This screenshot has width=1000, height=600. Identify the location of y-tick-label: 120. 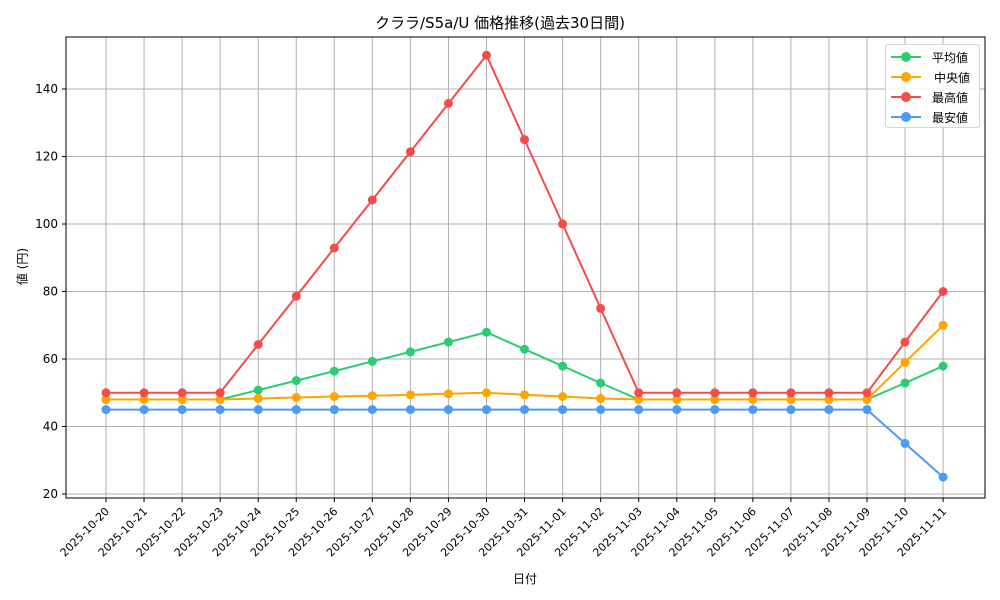
(46, 157).